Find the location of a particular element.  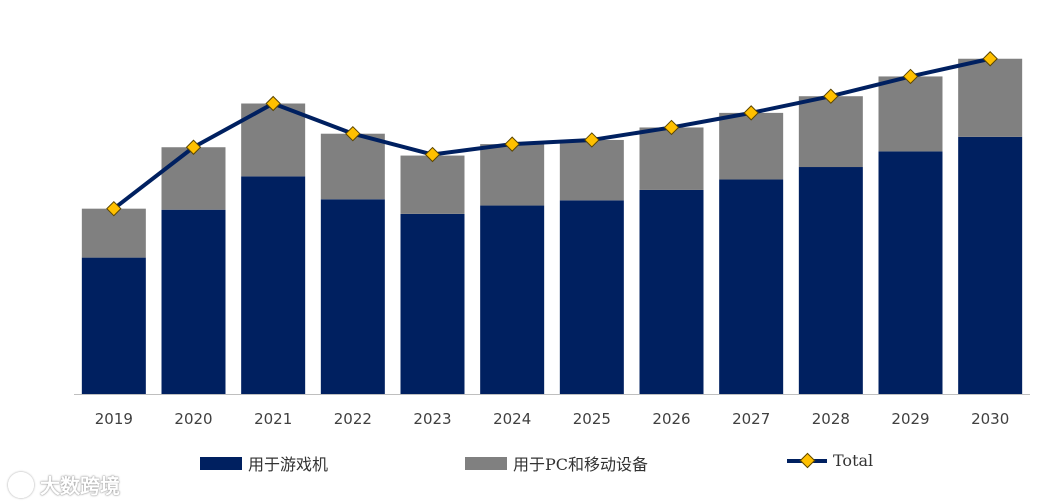

legend-item-total: Total is located at coordinates (830, 460).